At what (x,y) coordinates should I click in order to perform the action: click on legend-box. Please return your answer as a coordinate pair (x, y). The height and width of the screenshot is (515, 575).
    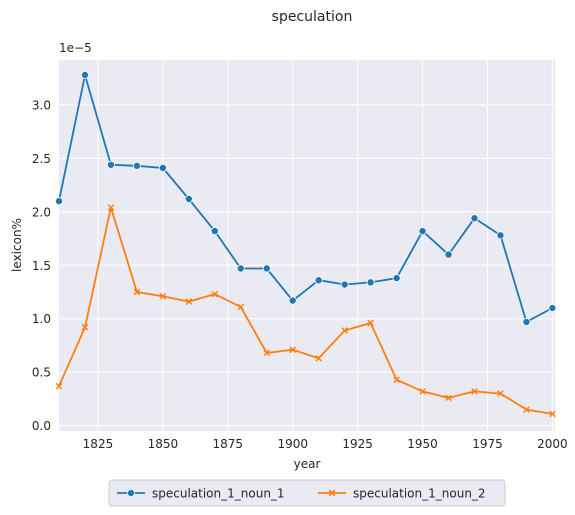
    Looking at the image, I should click on (307, 493).